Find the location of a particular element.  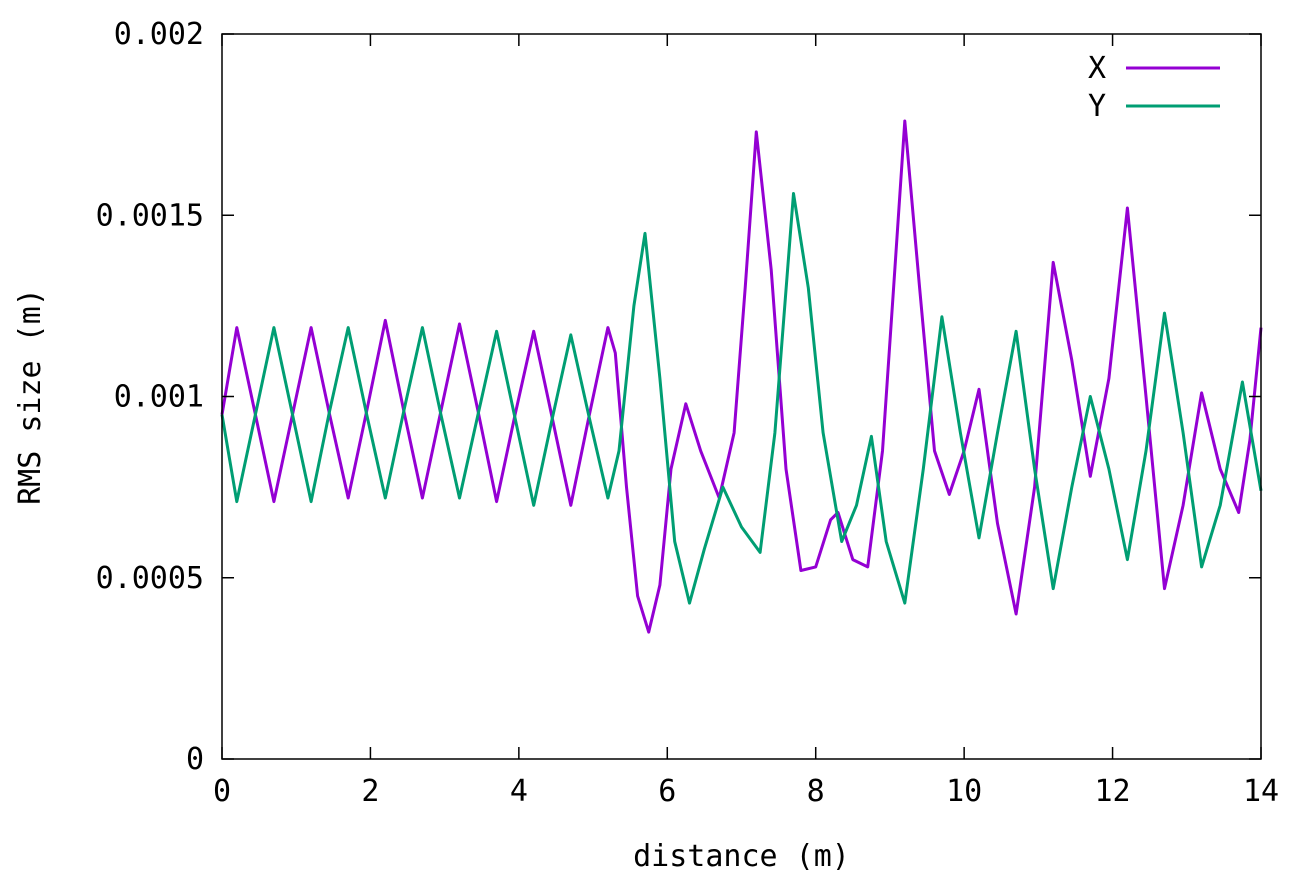

y-axis-label: RMS size (m) is located at coordinates (30, 396).